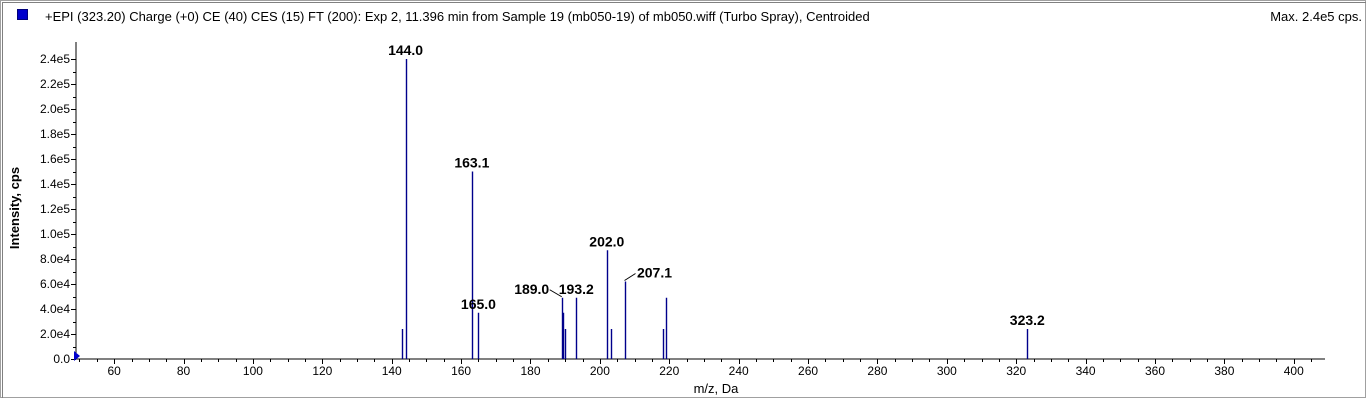  Describe the element at coordinates (717, 388) in the screenshot. I see `x-axis-title: m/z, Da` at that location.